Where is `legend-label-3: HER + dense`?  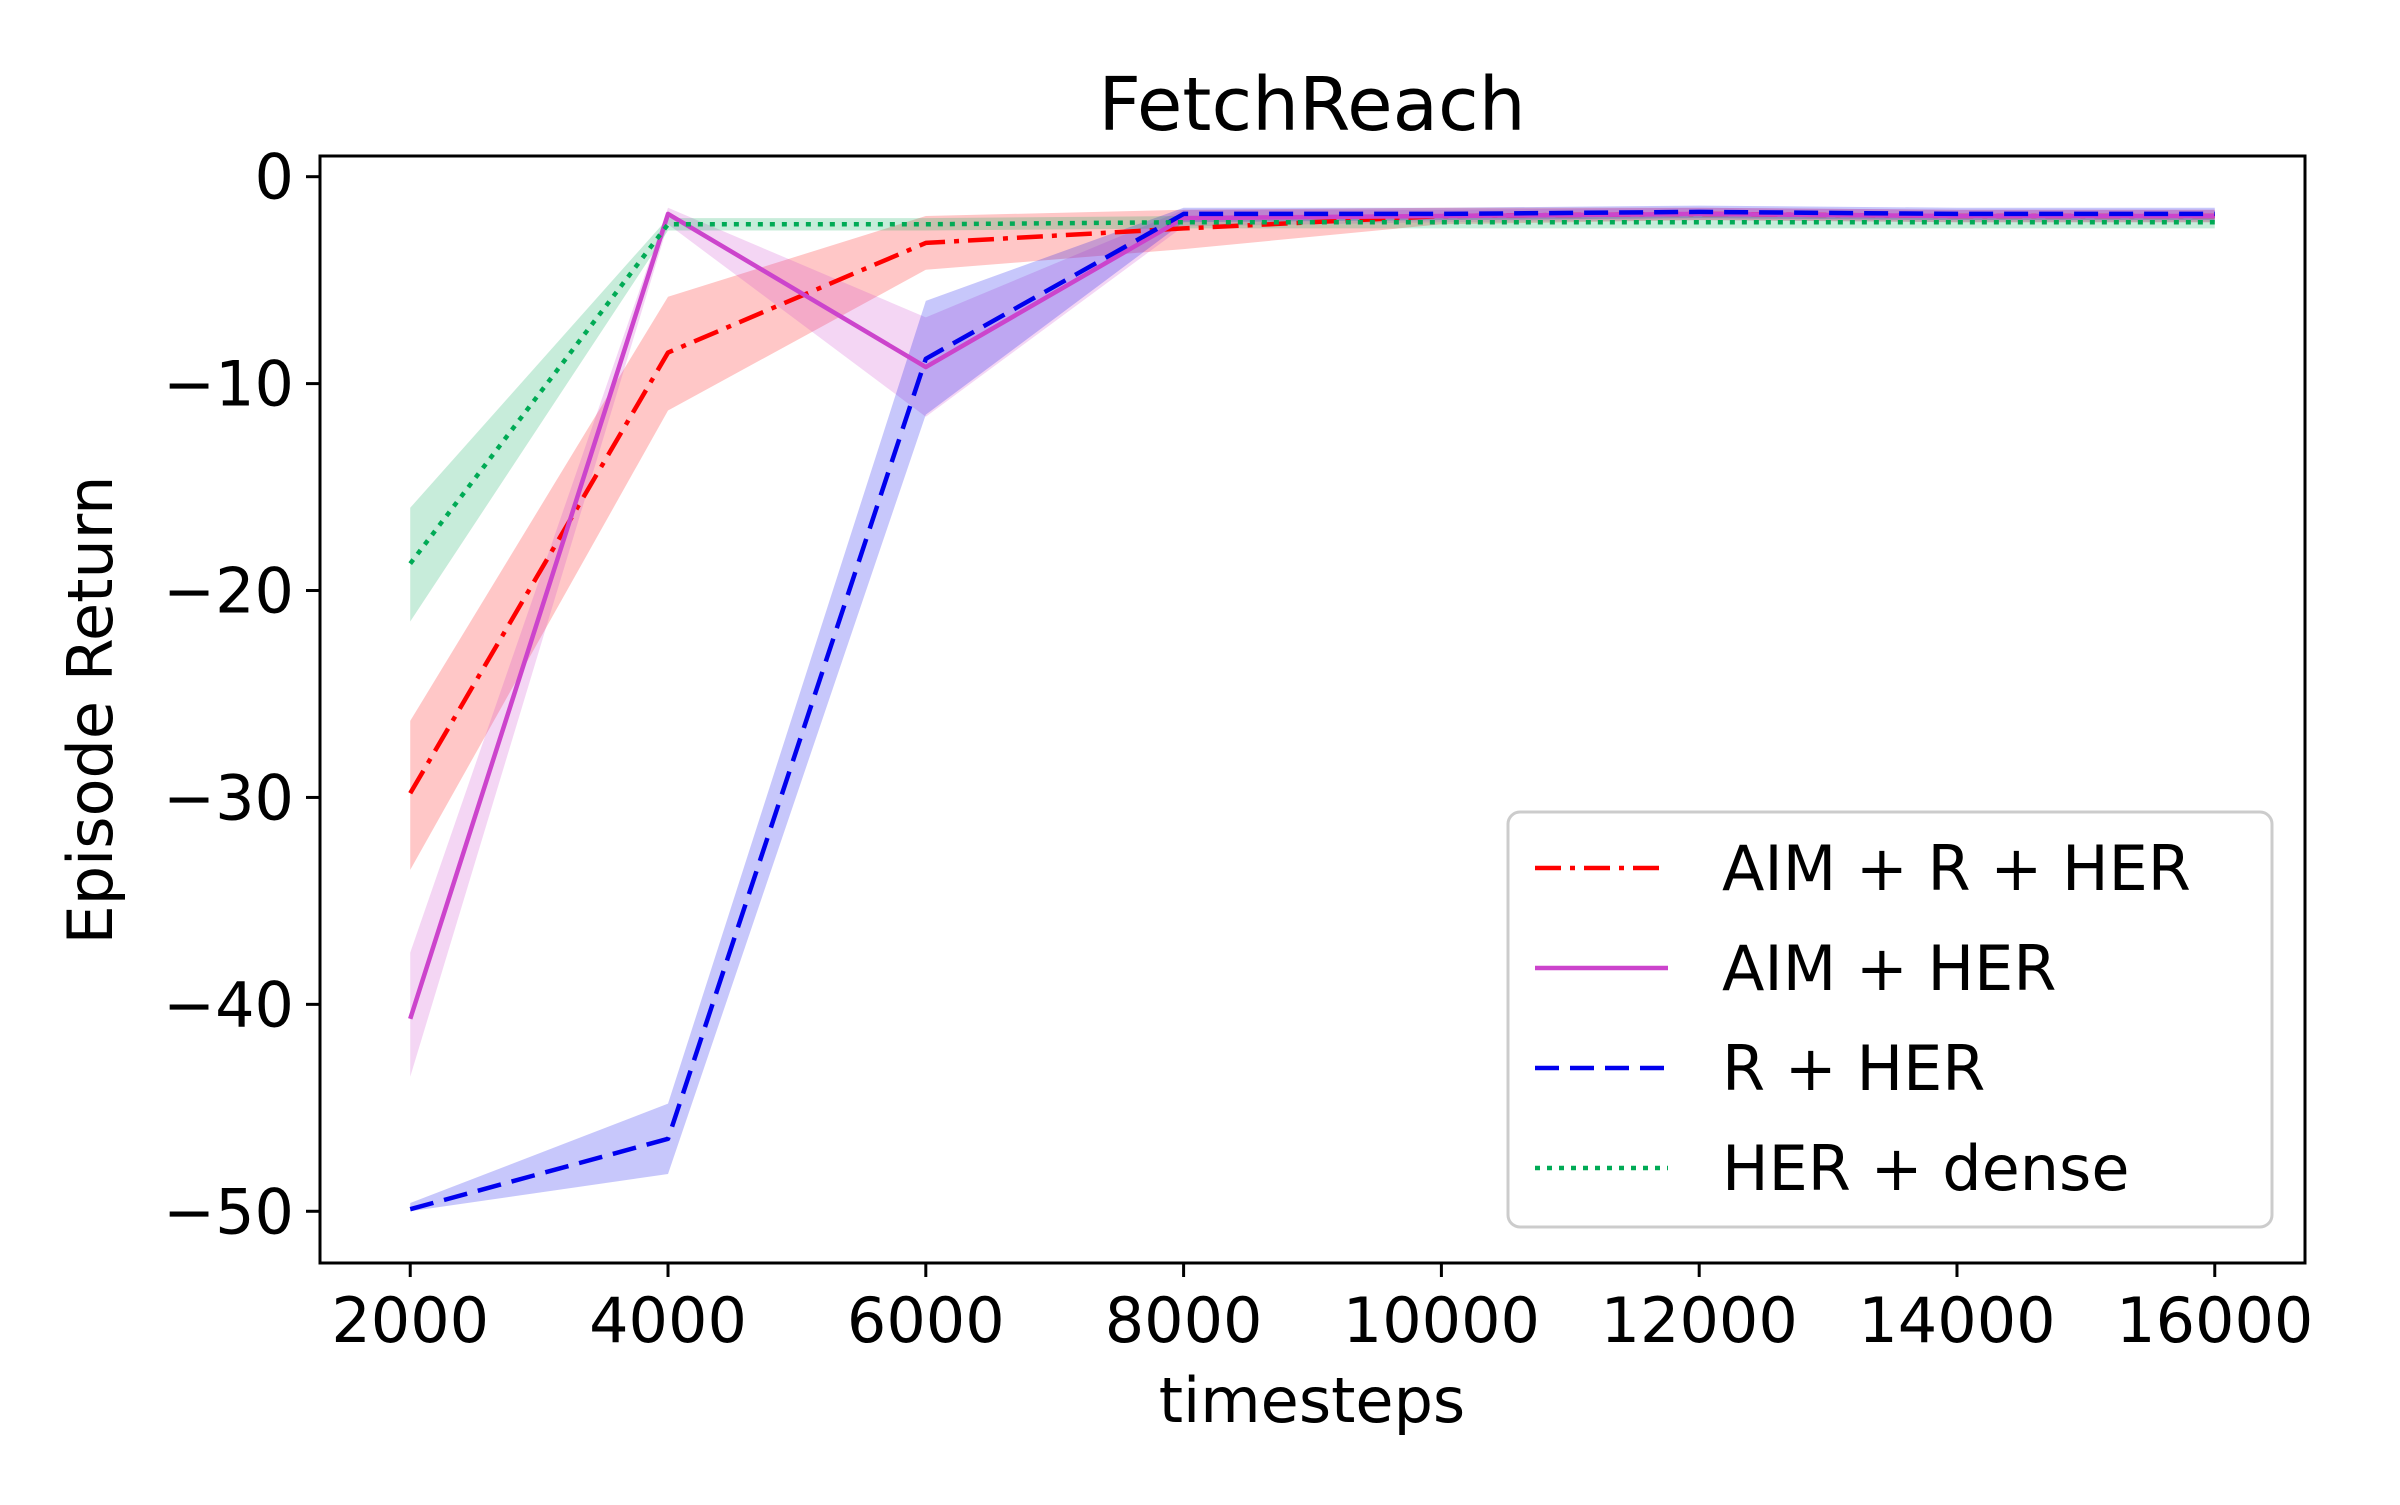
legend-label-3: HER + dense is located at coordinates (1925, 1168).